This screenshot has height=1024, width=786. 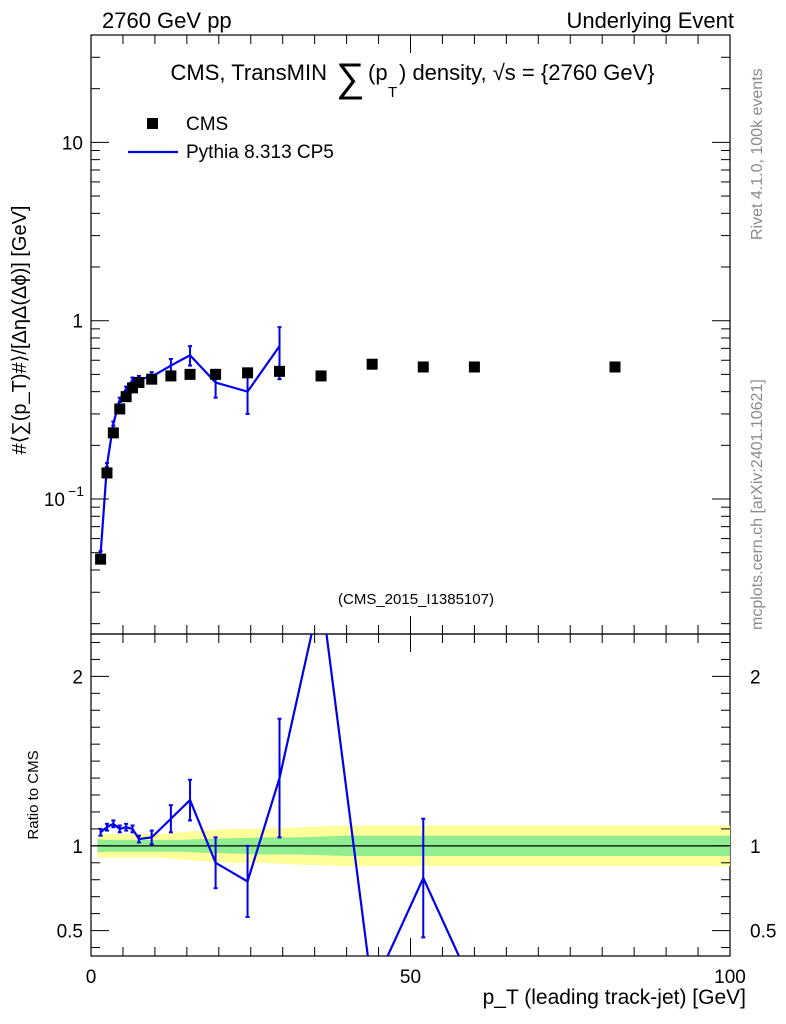 What do you see at coordinates (70, 932) in the screenshot?
I see `ratio-y-tick-label: 0.5` at bounding box center [70, 932].